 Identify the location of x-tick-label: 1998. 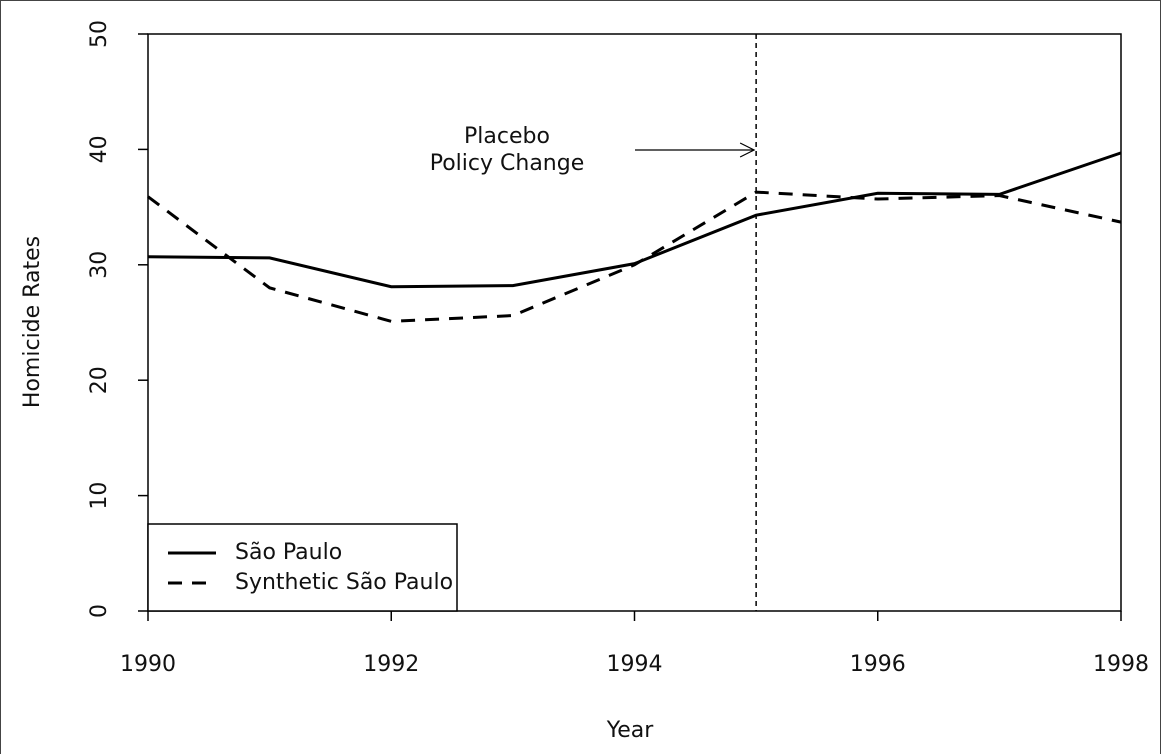
(1121, 664).